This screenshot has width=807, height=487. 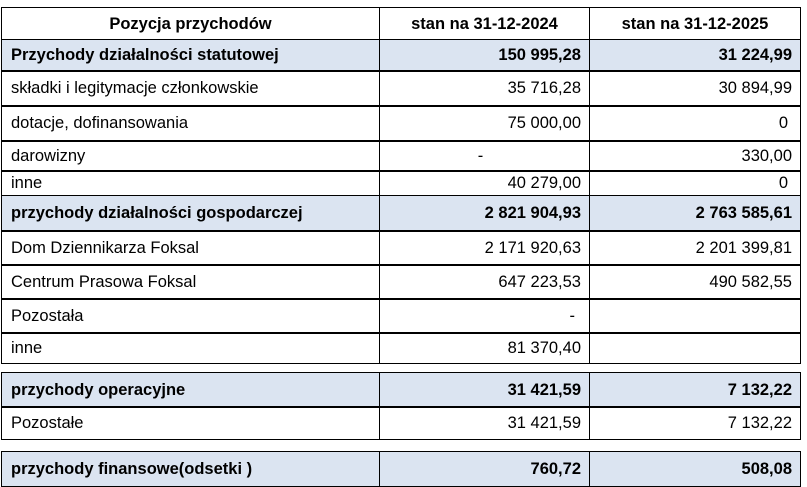 What do you see at coordinates (484, 55) in the screenshot?
I see `row-value-2024: 150 995,28` at bounding box center [484, 55].